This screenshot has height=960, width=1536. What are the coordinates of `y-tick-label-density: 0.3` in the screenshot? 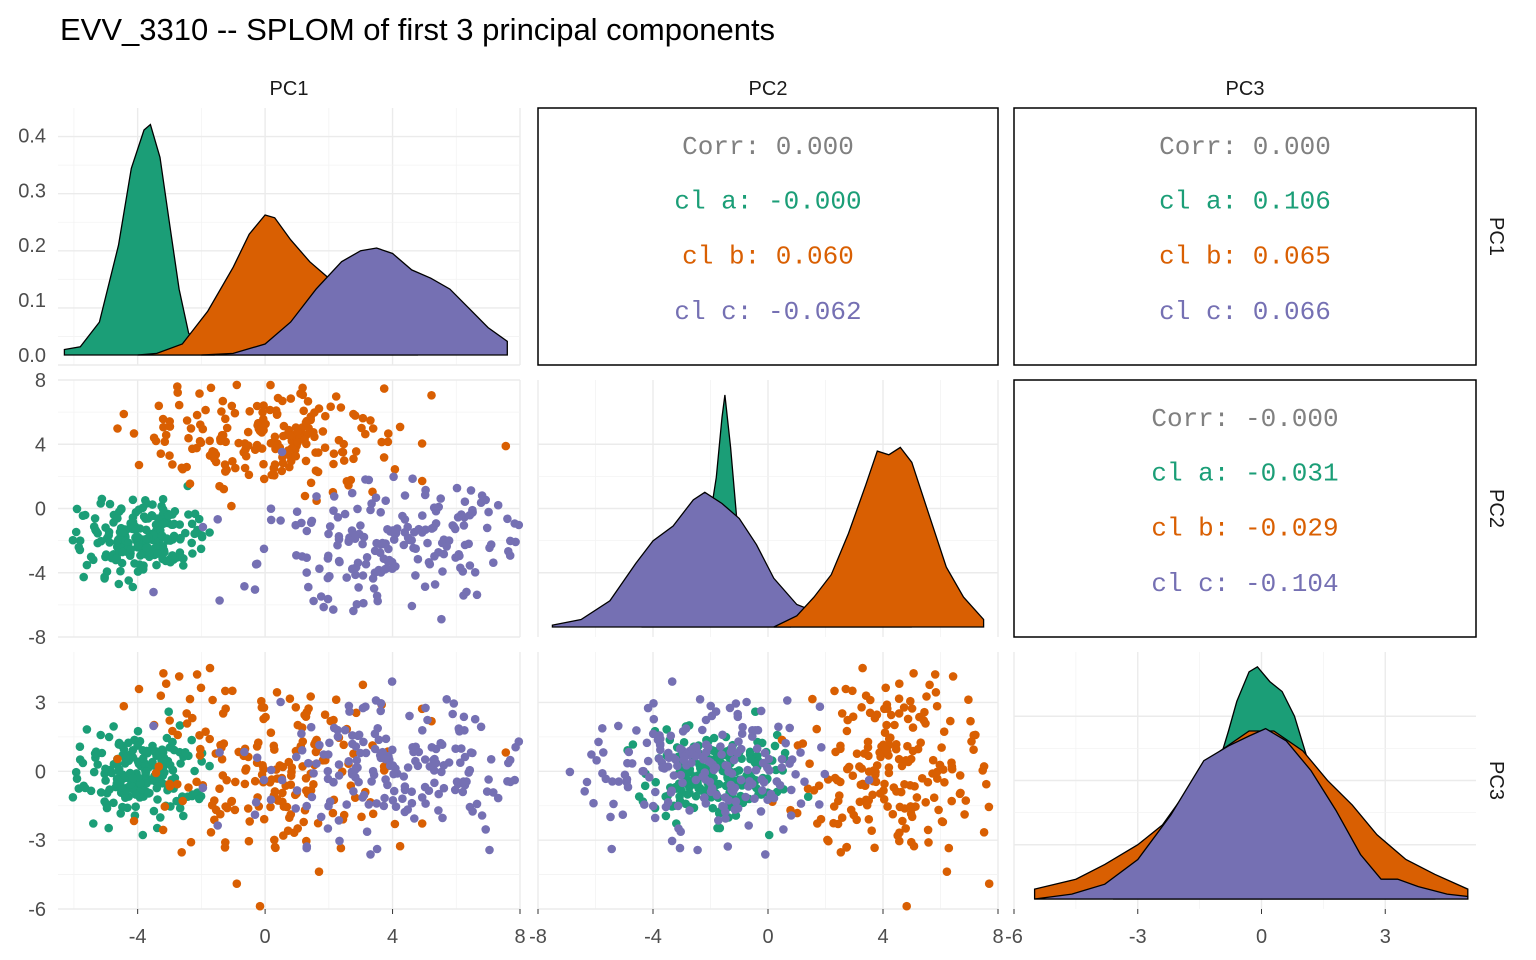 It's located at (32, 191).